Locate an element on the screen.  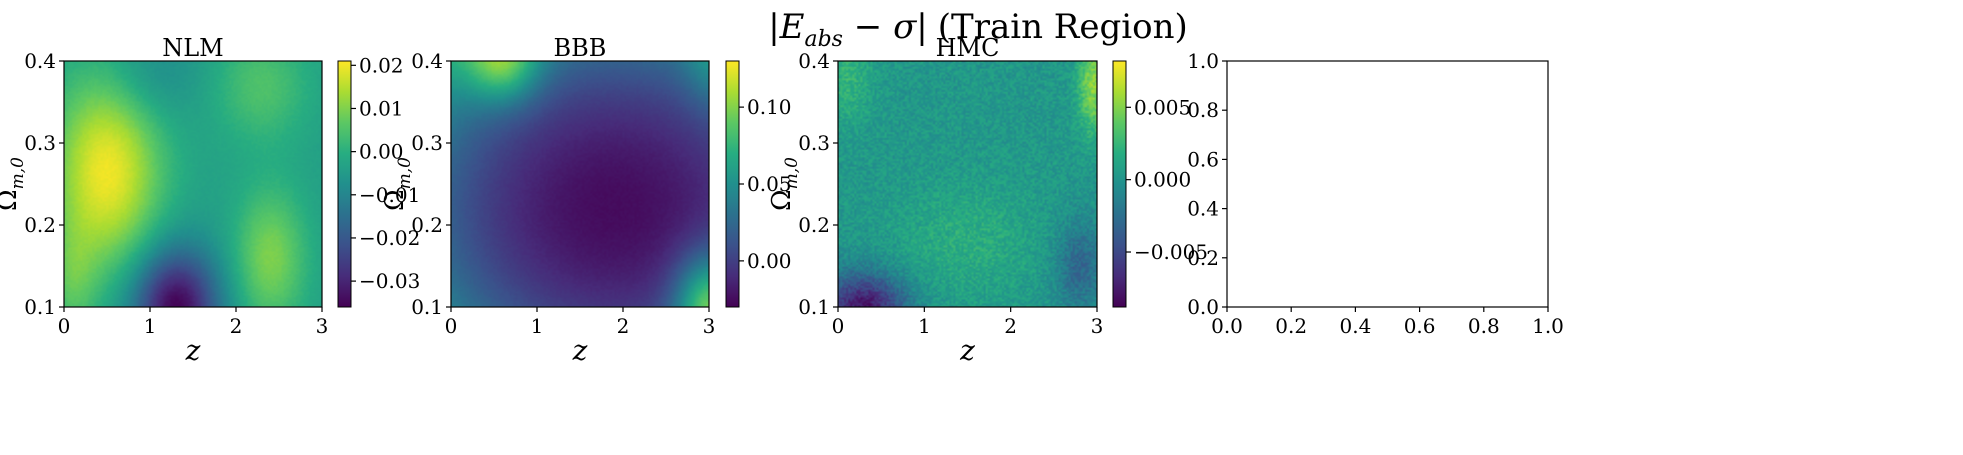
colorbar-tick-label: 0.02 is located at coordinates (381, 65).